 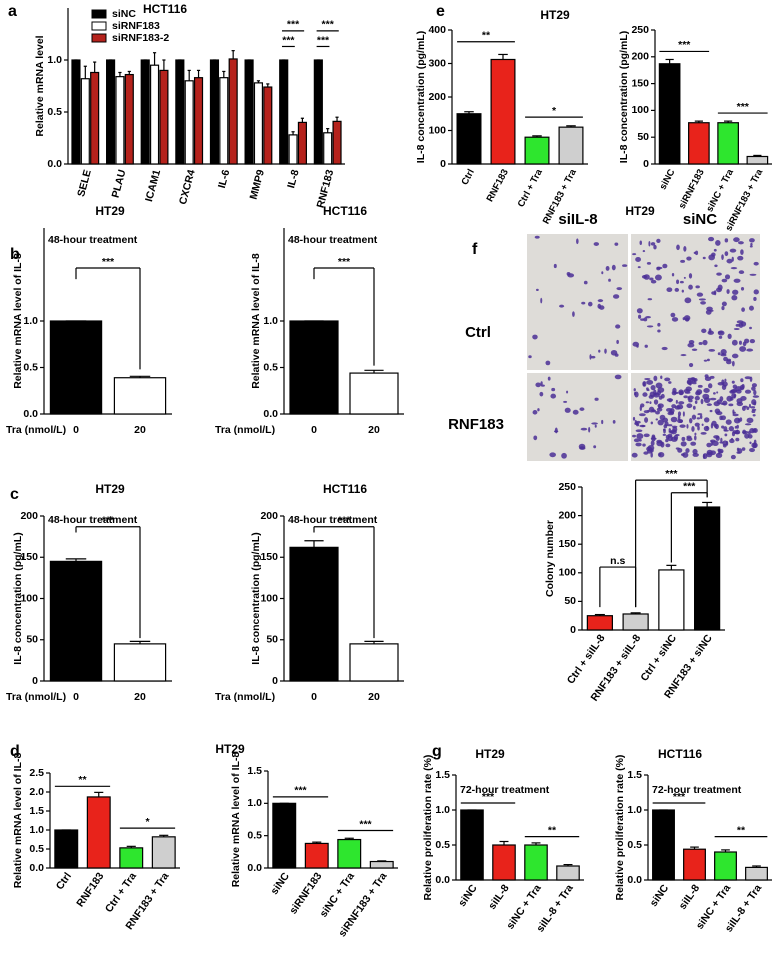 What do you see at coordinates (14, 494) in the screenshot?
I see `panel-label: c` at bounding box center [14, 494].